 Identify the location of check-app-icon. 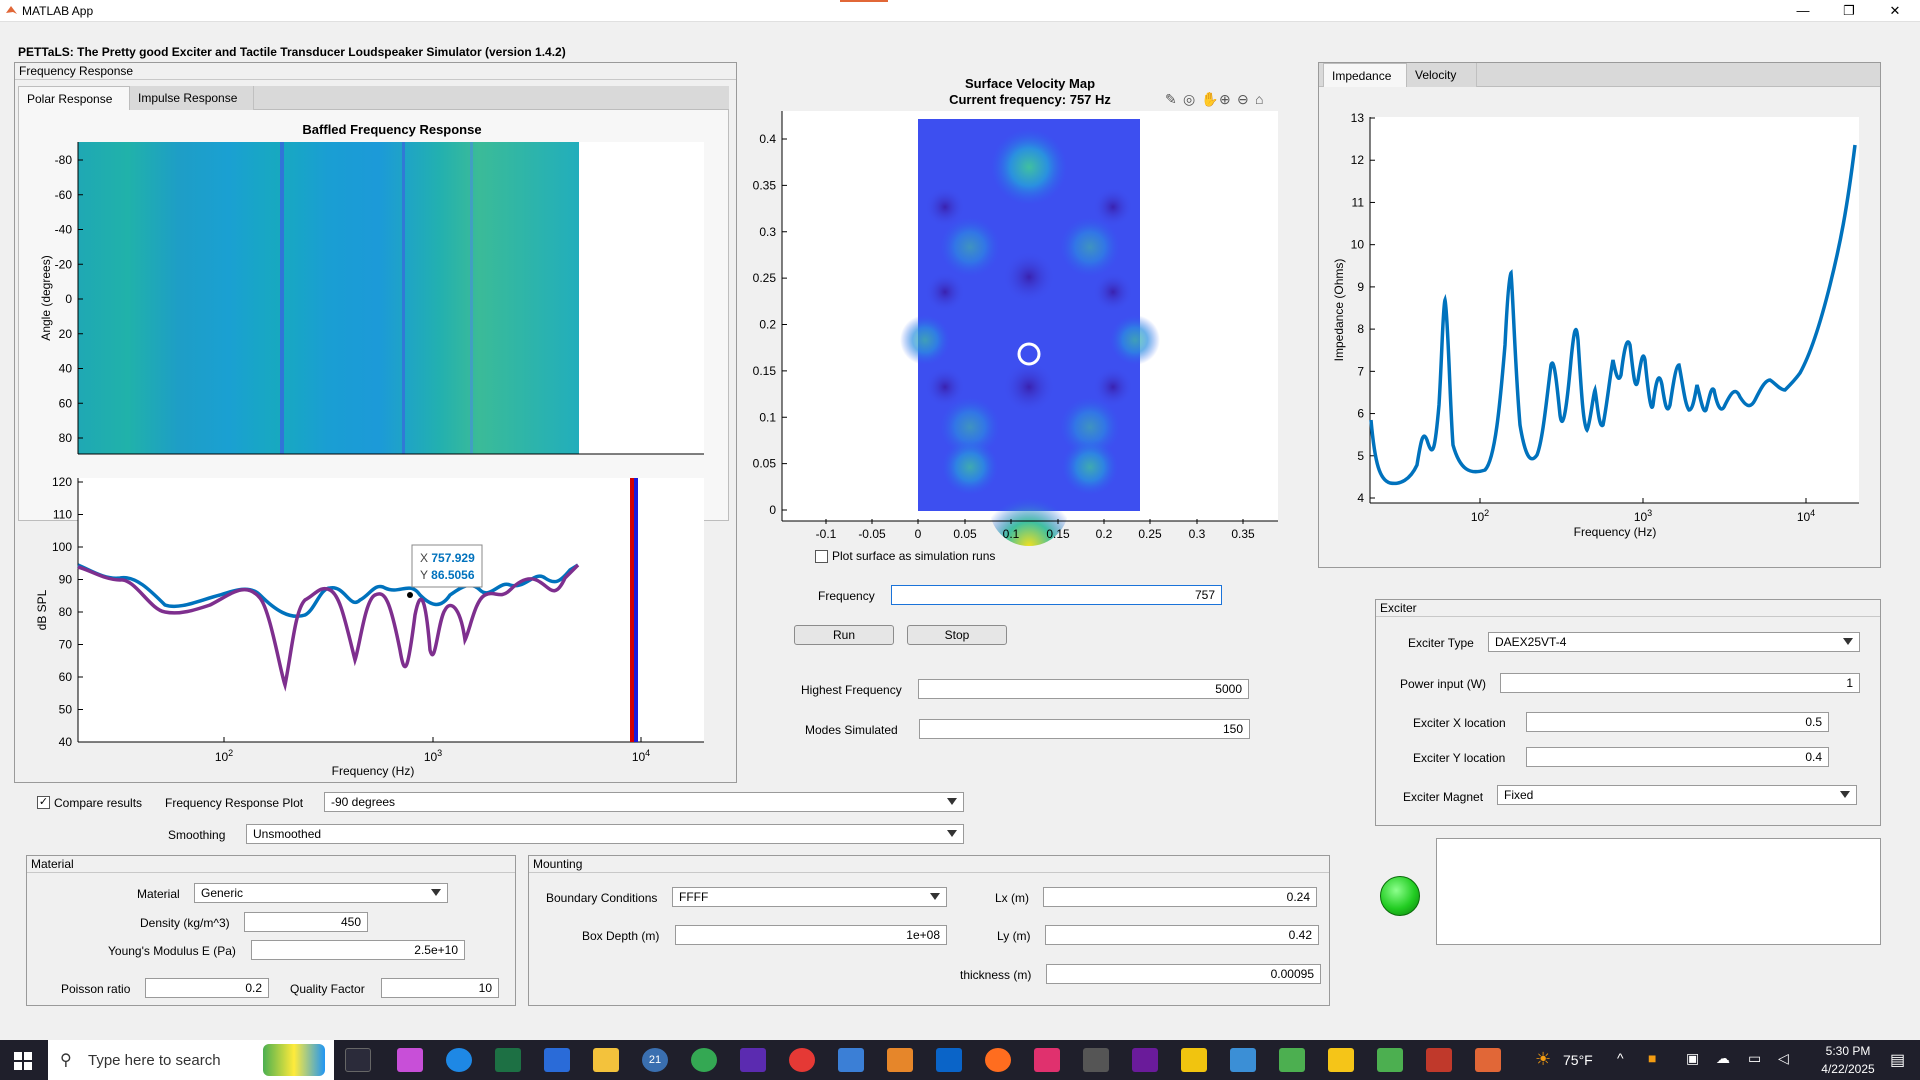
(1341, 1060).